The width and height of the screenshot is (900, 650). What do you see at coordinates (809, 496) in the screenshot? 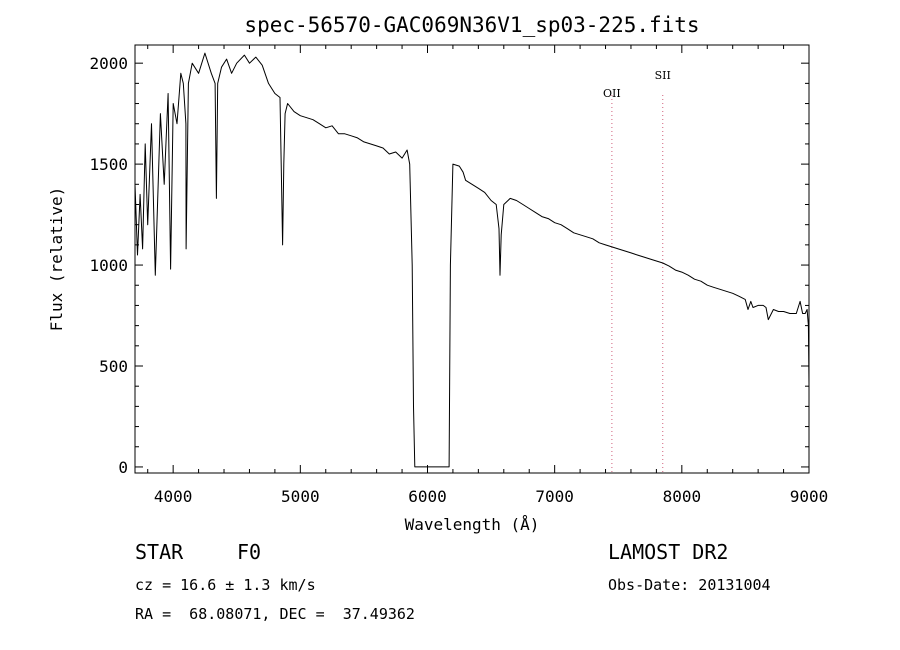
I see `x-tick-label: 9000` at bounding box center [809, 496].